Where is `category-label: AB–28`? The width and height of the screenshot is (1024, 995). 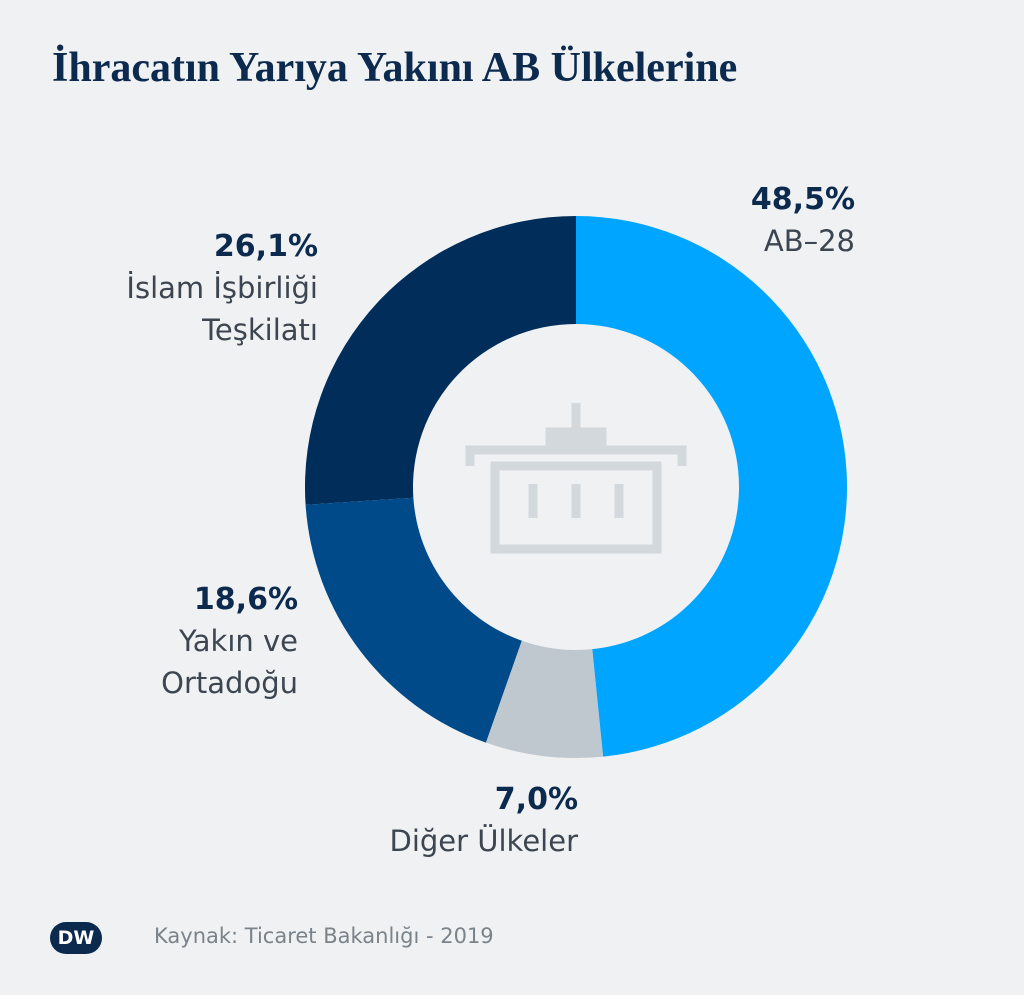
category-label: AB–28 is located at coordinates (809, 241).